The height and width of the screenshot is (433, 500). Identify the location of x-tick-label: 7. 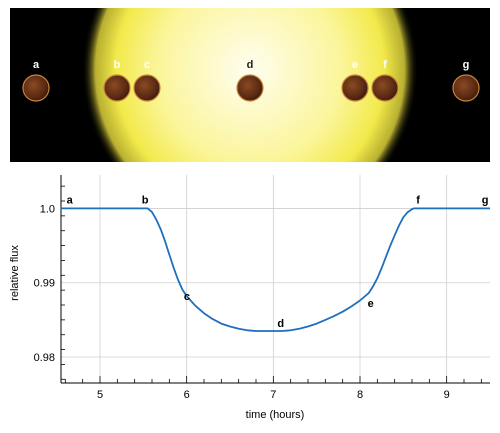
(273, 395).